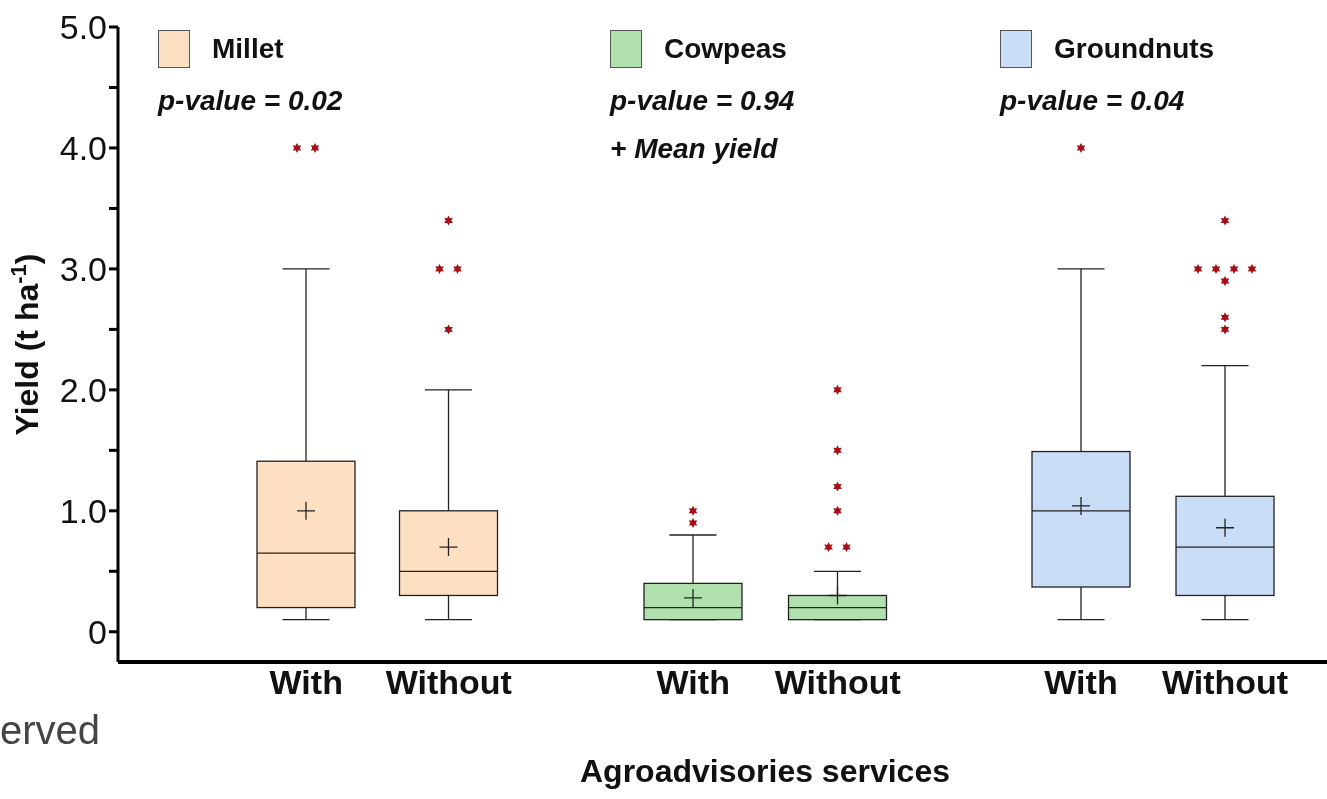  I want to click on y-tick-label: 3.0, so click(83, 268).